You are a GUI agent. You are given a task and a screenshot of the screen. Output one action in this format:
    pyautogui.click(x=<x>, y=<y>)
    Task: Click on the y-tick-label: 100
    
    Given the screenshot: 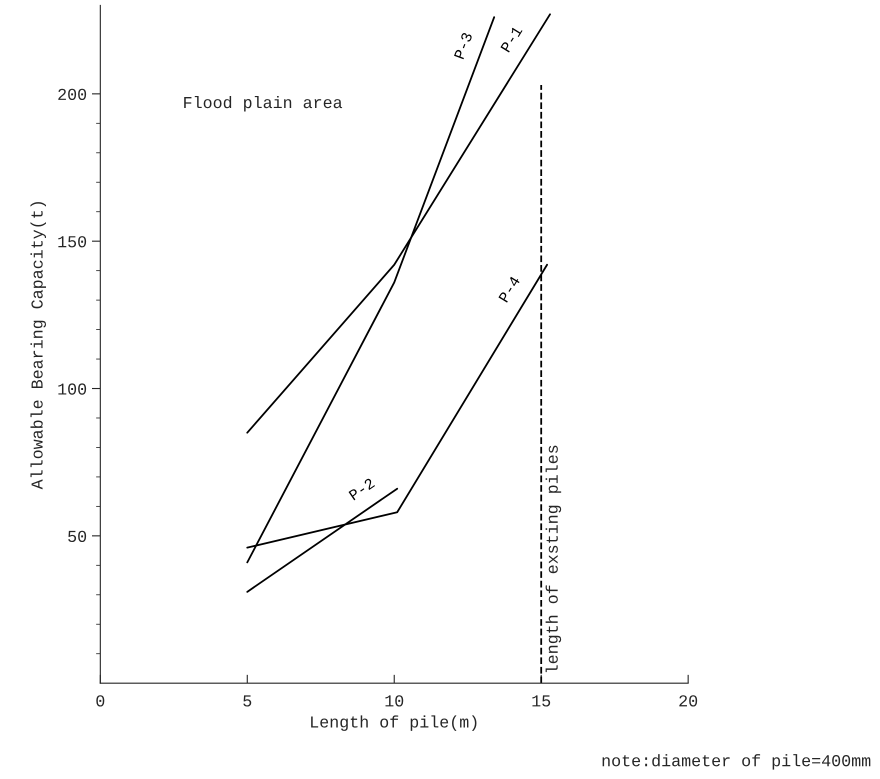 What is the action you would take?
    pyautogui.click(x=72, y=389)
    